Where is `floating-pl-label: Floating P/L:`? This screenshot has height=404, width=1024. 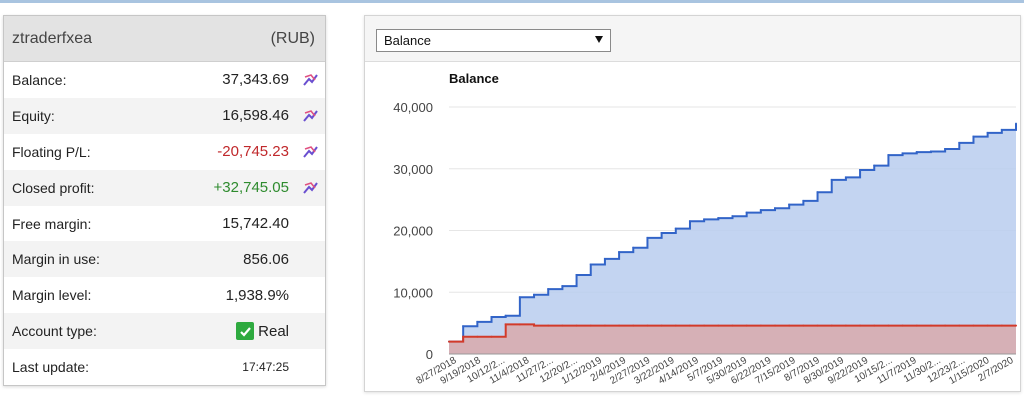 floating-pl-label: Floating P/L: is located at coordinates (51, 151).